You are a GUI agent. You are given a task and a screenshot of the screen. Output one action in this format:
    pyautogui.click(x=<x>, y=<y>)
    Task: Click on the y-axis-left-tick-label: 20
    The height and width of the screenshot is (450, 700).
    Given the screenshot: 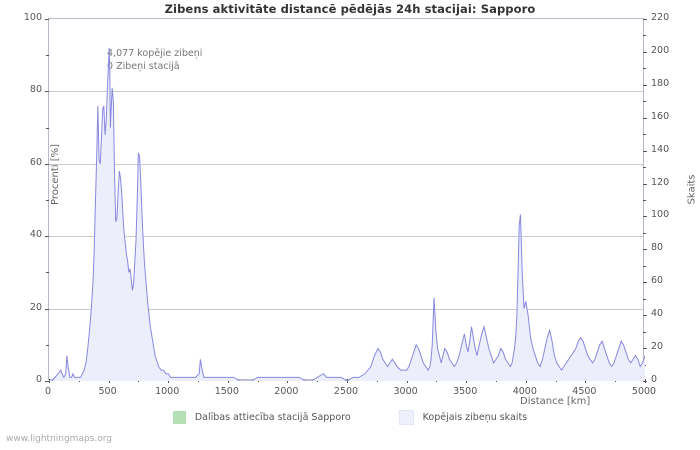 What is the action you would take?
    pyautogui.click(x=35, y=307)
    